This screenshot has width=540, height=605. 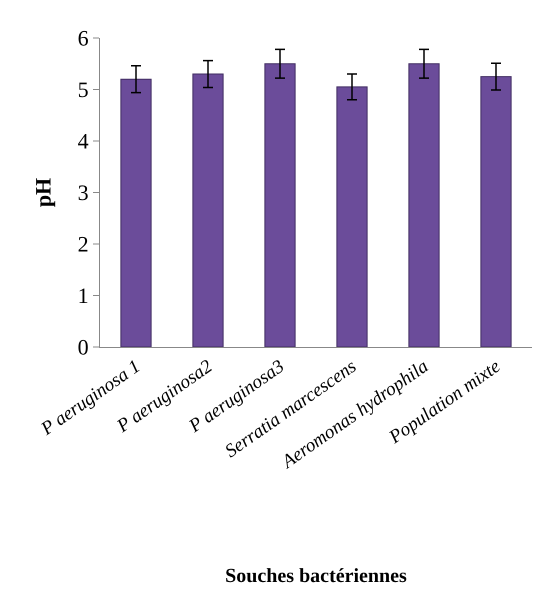 I want to click on y-tick-label: 5, so click(x=83, y=89).